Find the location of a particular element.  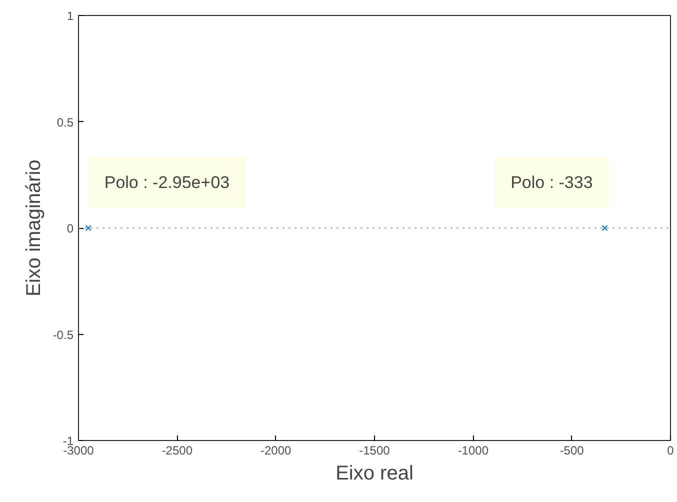

y-tick-label: 0 is located at coordinates (70, 229).